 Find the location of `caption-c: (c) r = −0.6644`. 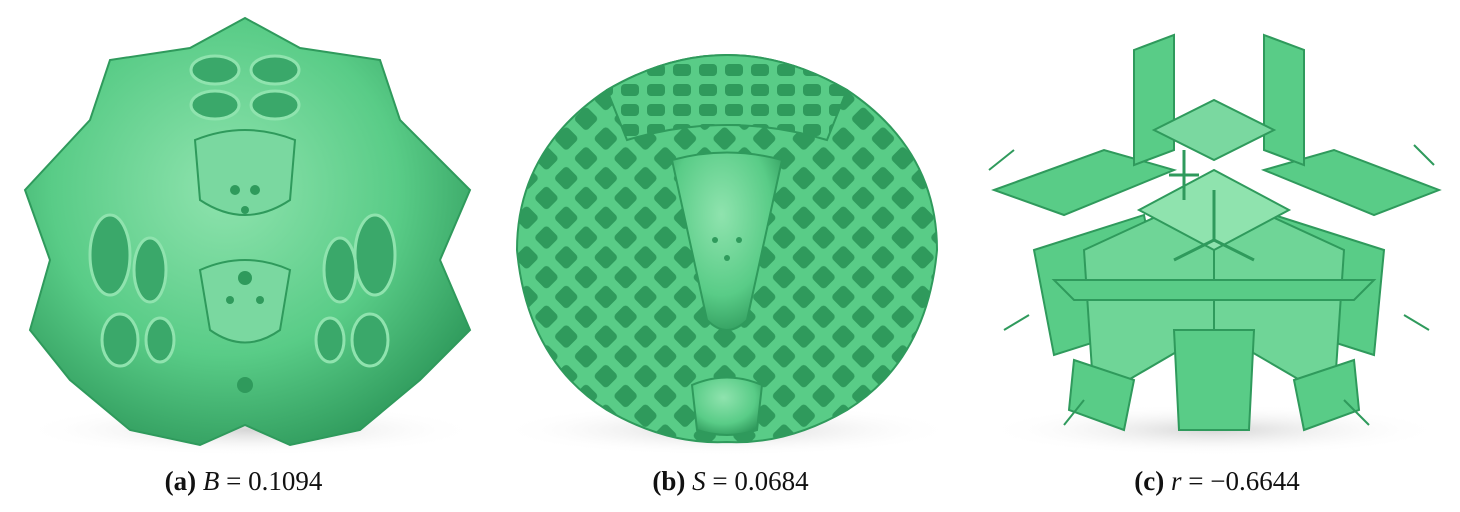

caption-c: (c) r = −0.6644 is located at coordinates (1217, 481).